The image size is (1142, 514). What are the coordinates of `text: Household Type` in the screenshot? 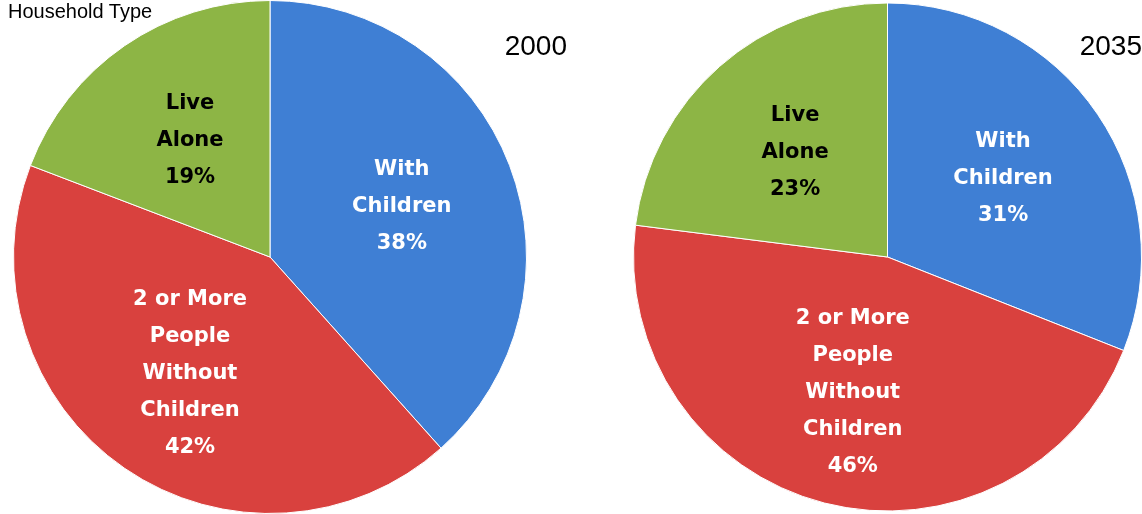 It's located at (80, 11).